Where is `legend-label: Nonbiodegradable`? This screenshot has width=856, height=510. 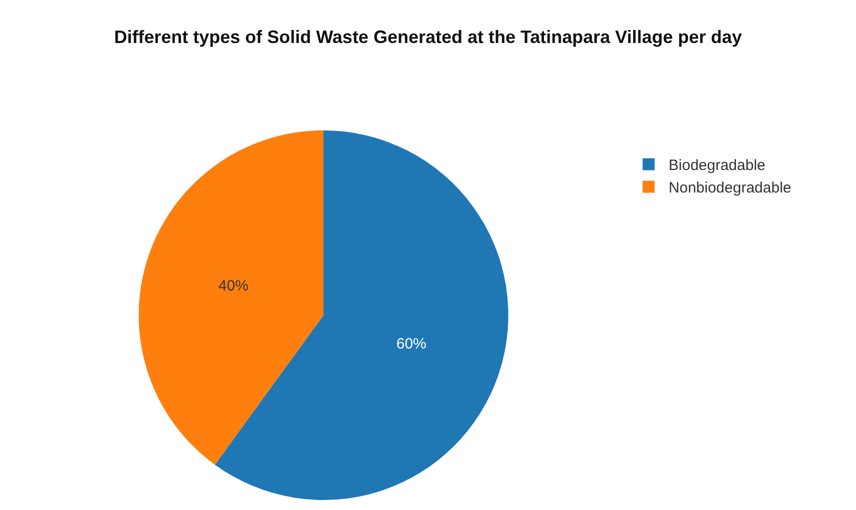
legend-label: Nonbiodegradable is located at coordinates (730, 188).